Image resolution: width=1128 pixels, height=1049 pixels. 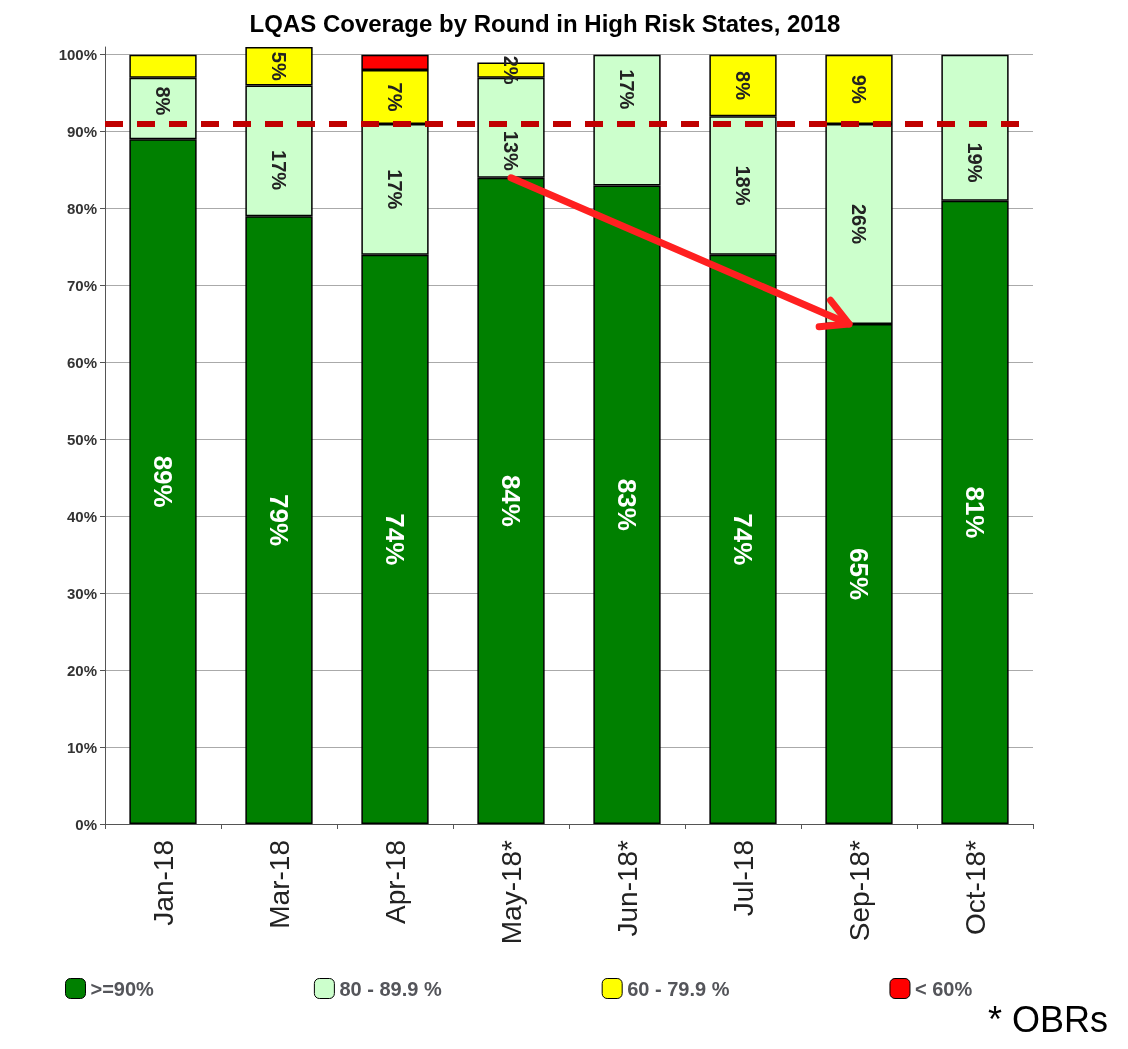 I want to click on data-label: 83%, so click(x=627, y=504).